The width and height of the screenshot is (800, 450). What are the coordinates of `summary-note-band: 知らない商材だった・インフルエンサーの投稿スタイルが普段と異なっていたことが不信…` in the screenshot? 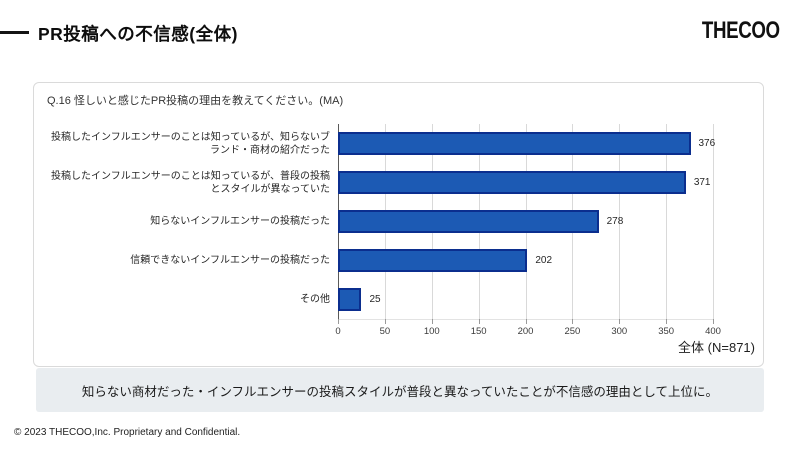 It's located at (400, 390).